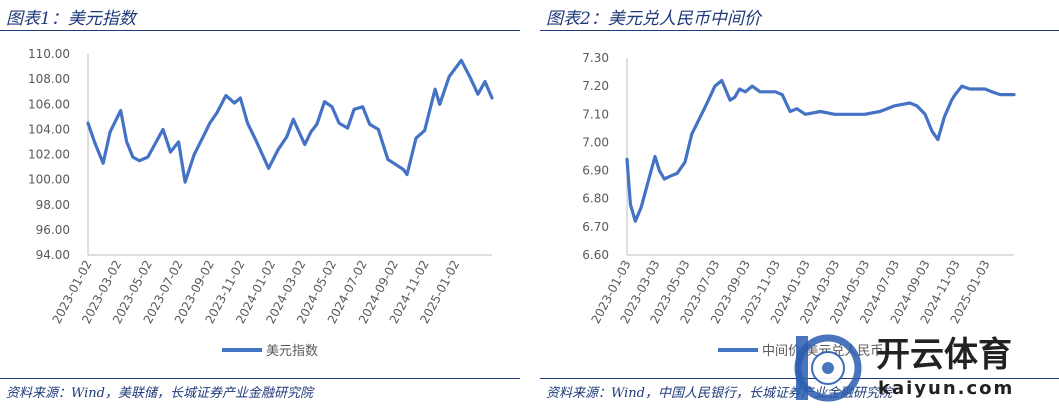  Describe the element at coordinates (53, 255) in the screenshot. I see `y-tick-label: 94.00` at that location.